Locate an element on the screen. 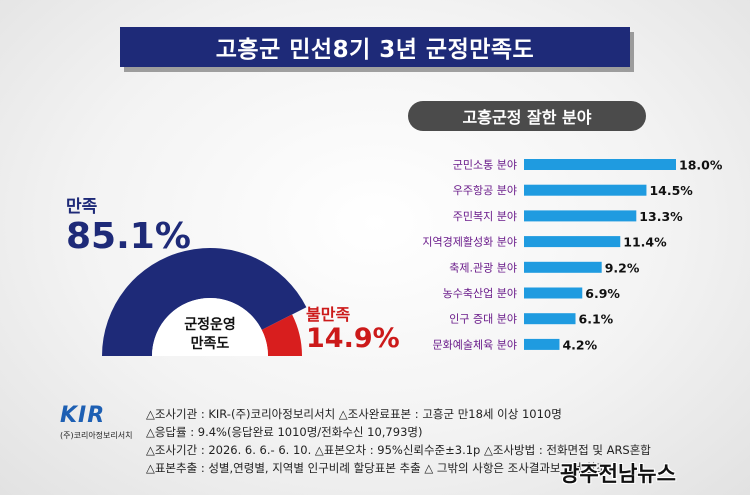 The image size is (750, 495). gauge-center-line2: 만족도 is located at coordinates (210, 344).